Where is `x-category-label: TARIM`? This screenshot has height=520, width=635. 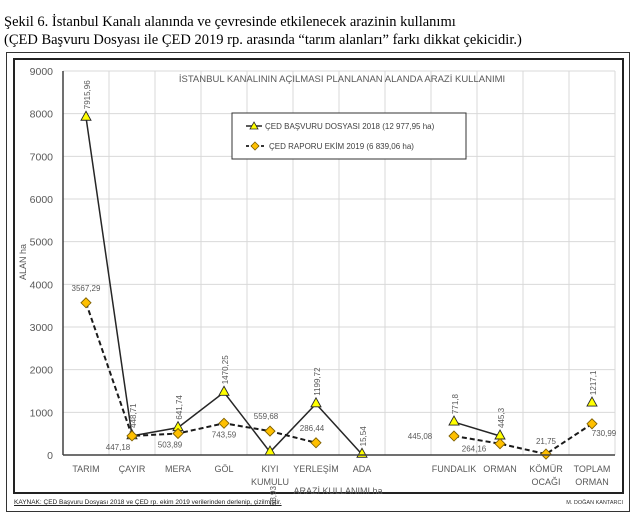 x-category-label: TARIM is located at coordinates (85, 469).